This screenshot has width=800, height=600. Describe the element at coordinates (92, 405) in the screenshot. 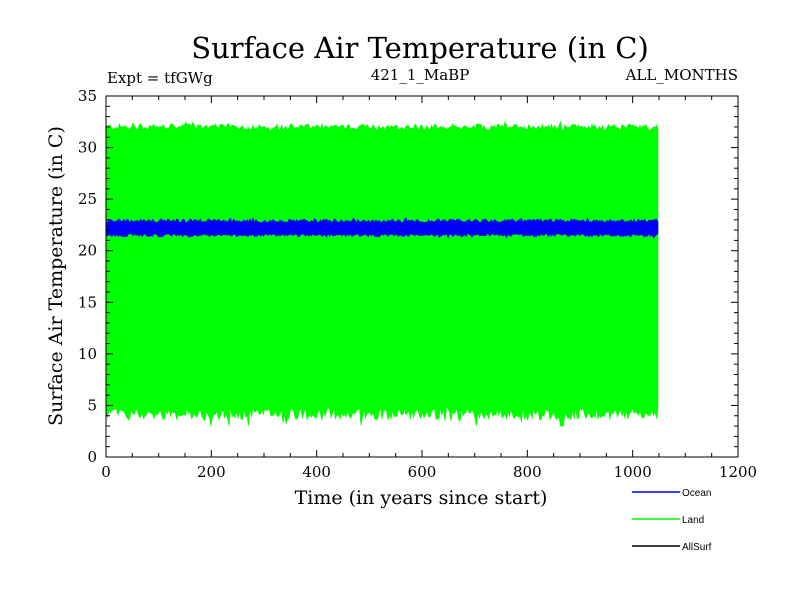

I see `y-tick-label: 5` at that location.